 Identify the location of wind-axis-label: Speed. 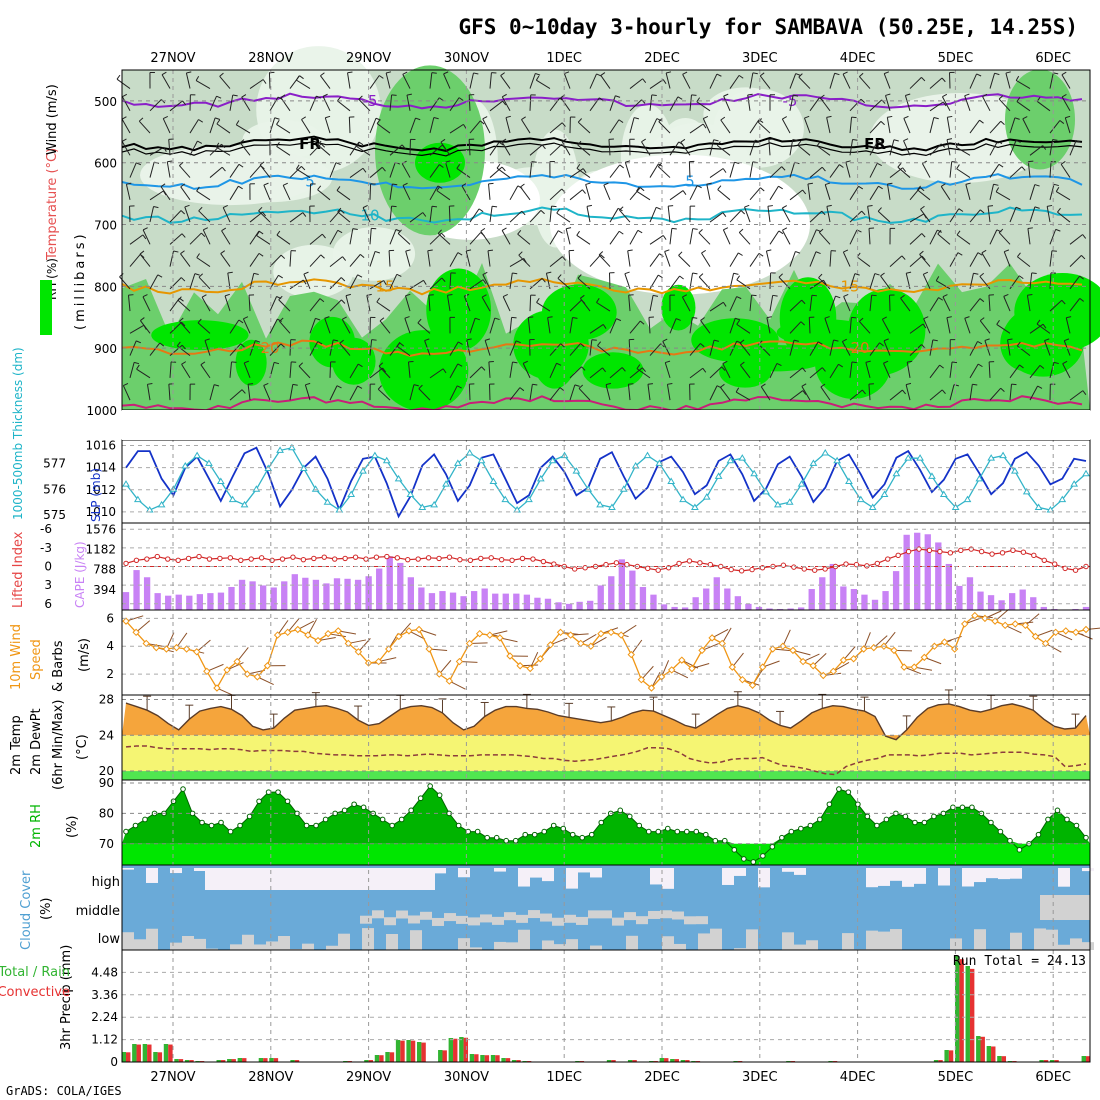
(36, 659).